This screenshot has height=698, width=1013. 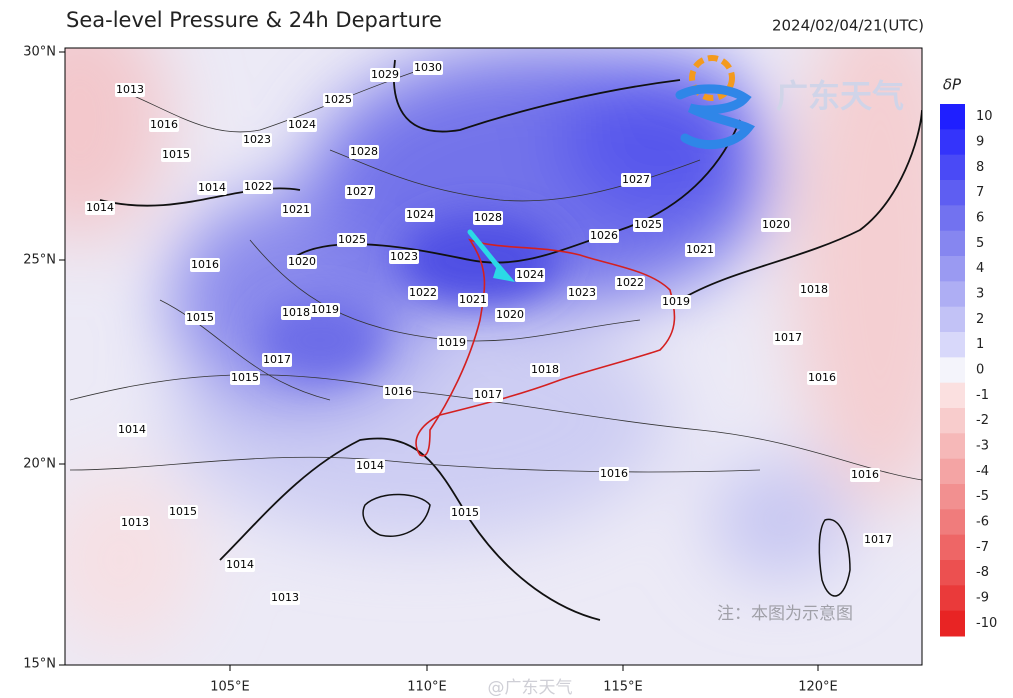 What do you see at coordinates (848, 26) in the screenshot?
I see `timestamp: 2024/02/04/21(UTC)` at bounding box center [848, 26].